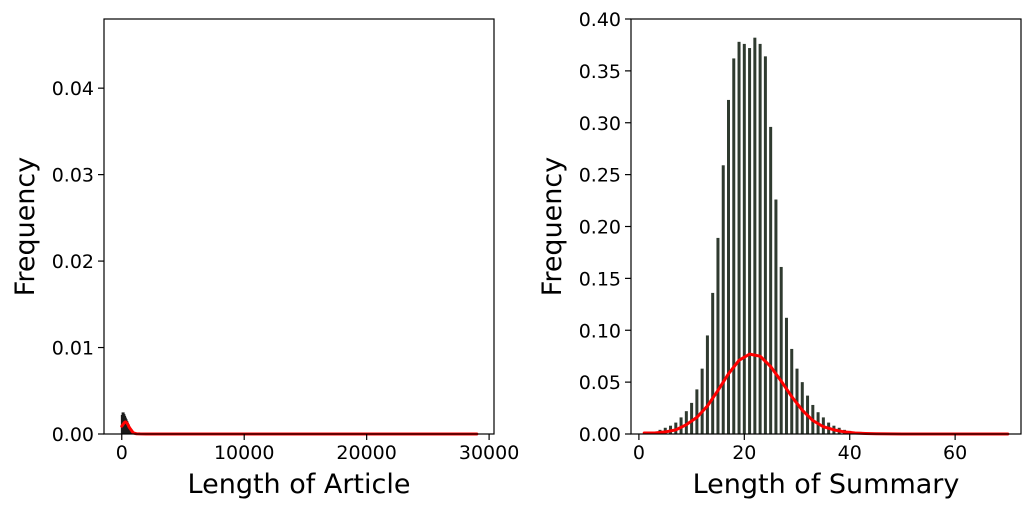  What do you see at coordinates (600, 72) in the screenshot?
I see `summary-y-tick-label: 0.35` at bounding box center [600, 72].